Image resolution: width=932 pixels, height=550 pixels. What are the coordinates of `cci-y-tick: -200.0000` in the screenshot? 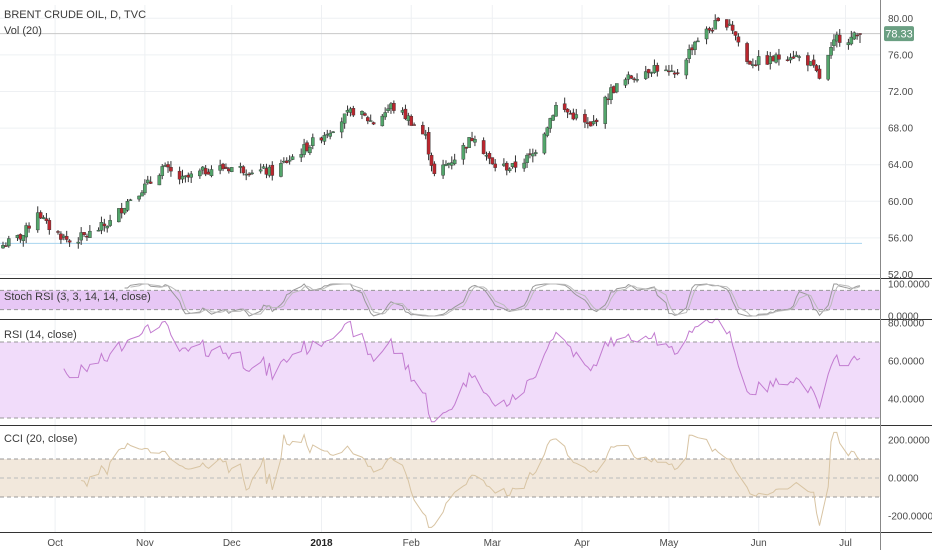 It's located at (910, 517).